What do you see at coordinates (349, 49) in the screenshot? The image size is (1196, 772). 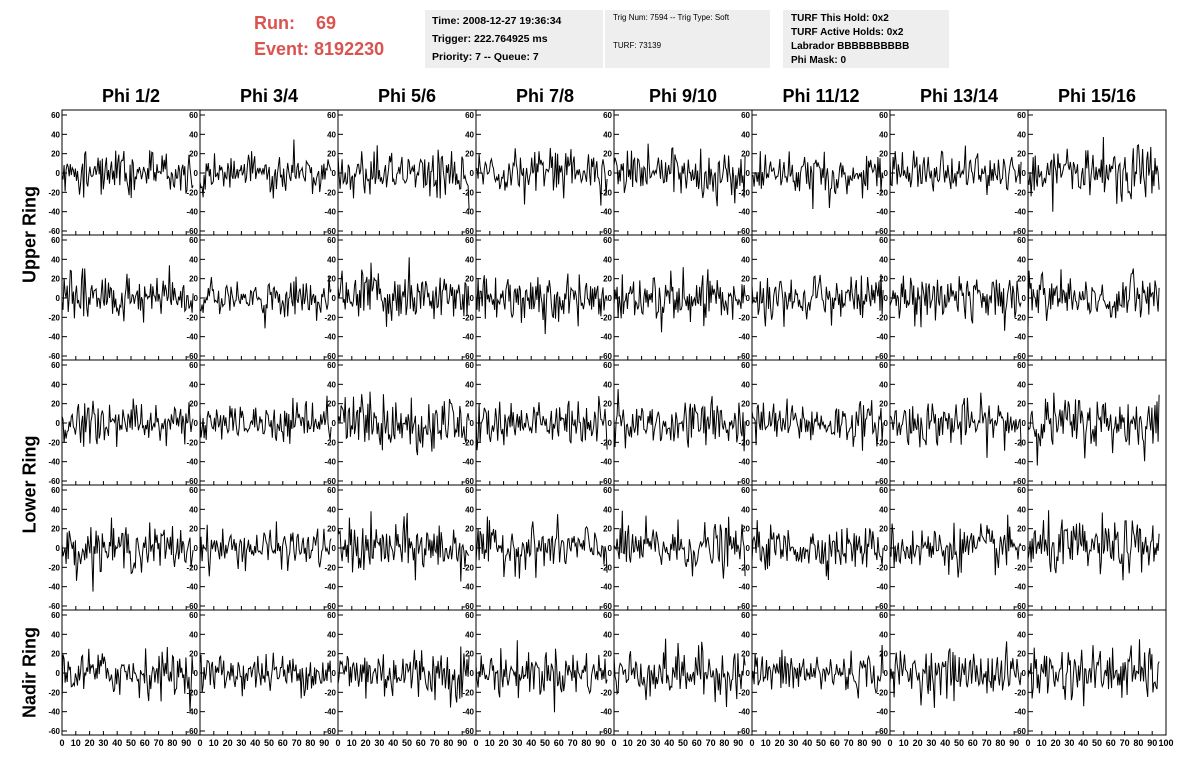 I see `event-value: 8192230` at bounding box center [349, 49].